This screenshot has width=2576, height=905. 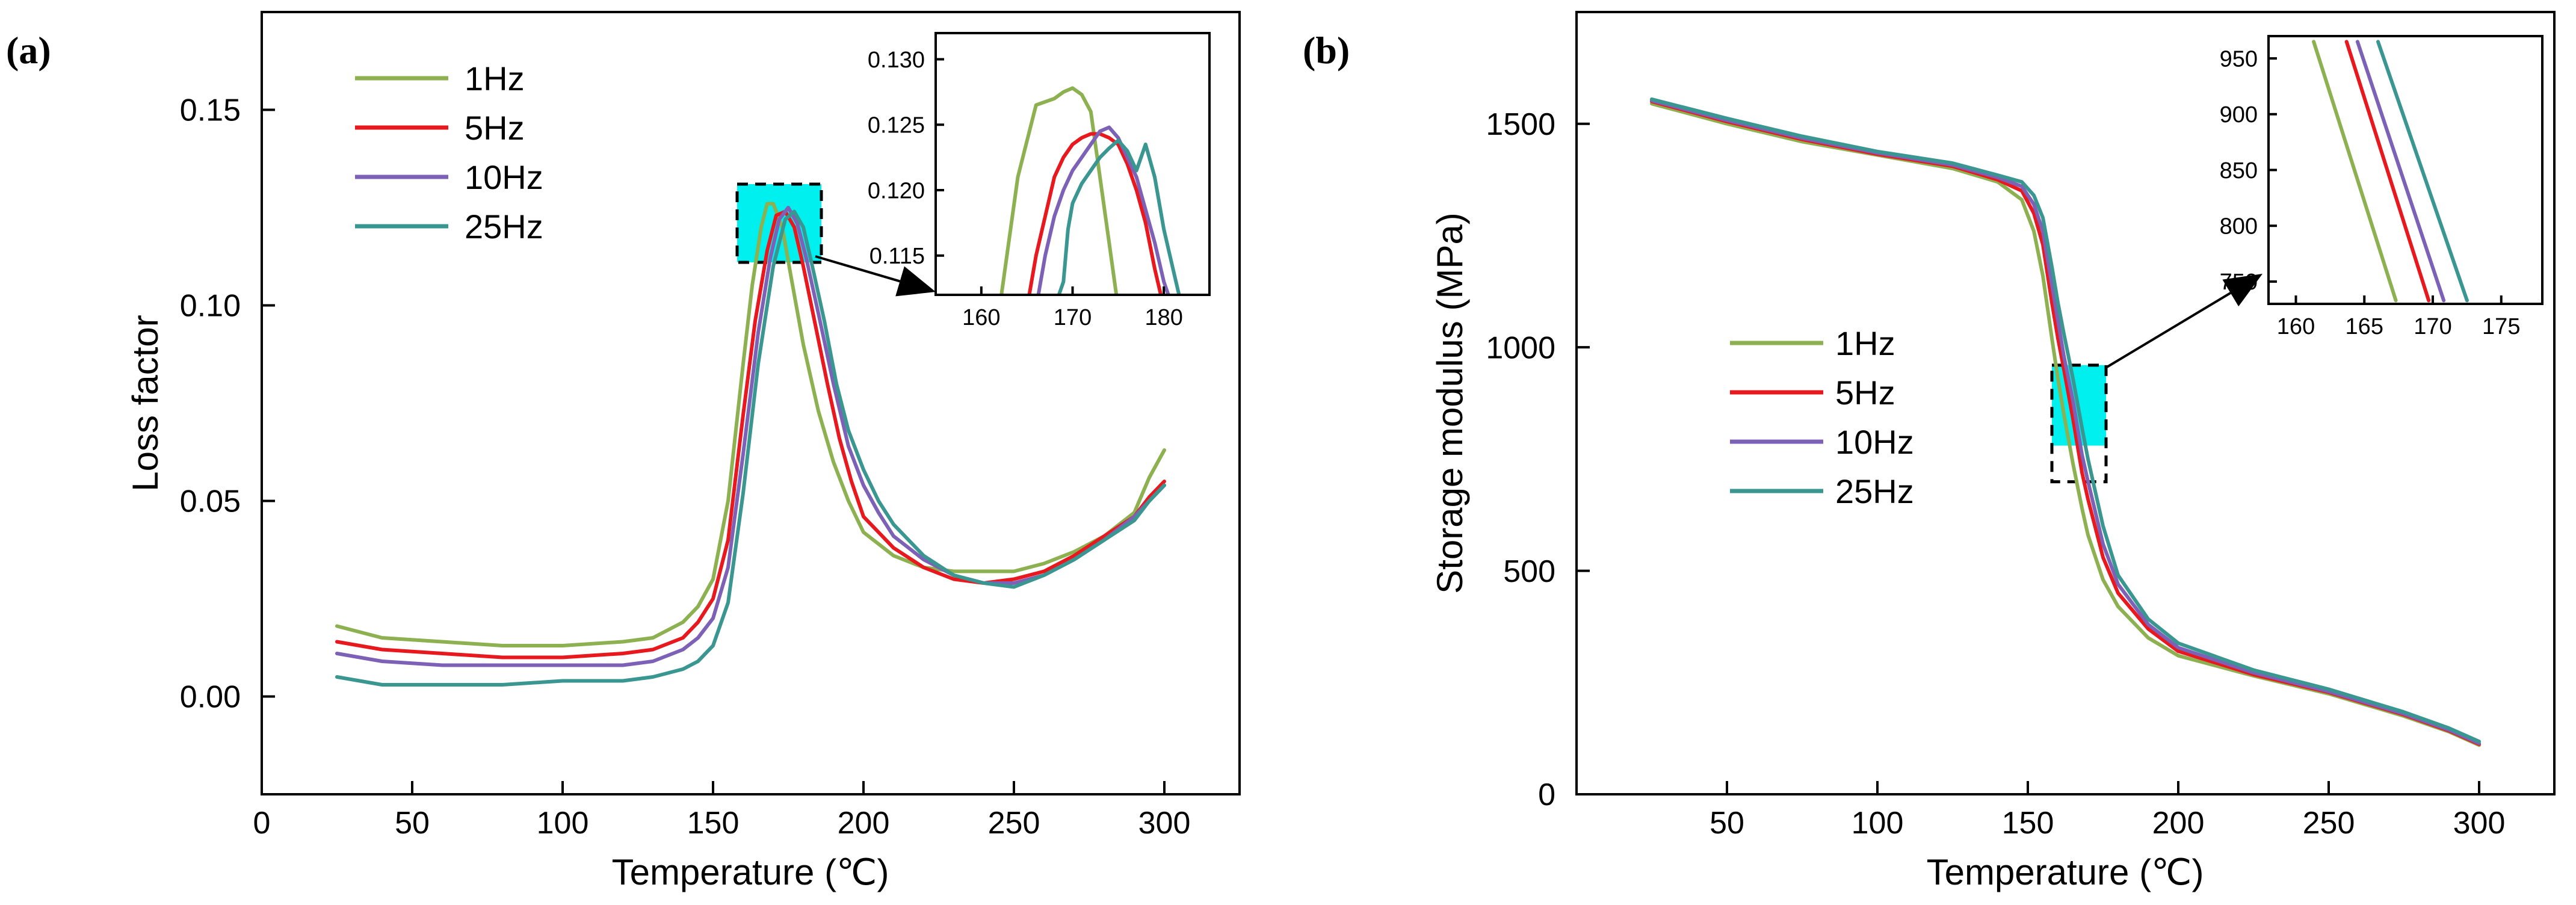 I want to click on panel-a-inset-ytick-label: 0.125, so click(x=896, y=125).